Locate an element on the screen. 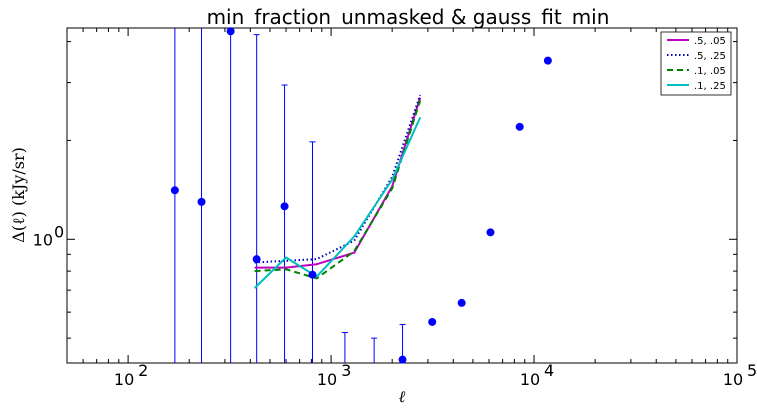 This screenshot has height=413, width=757. x-tick-exponent: 3 is located at coordinates (346, 370).